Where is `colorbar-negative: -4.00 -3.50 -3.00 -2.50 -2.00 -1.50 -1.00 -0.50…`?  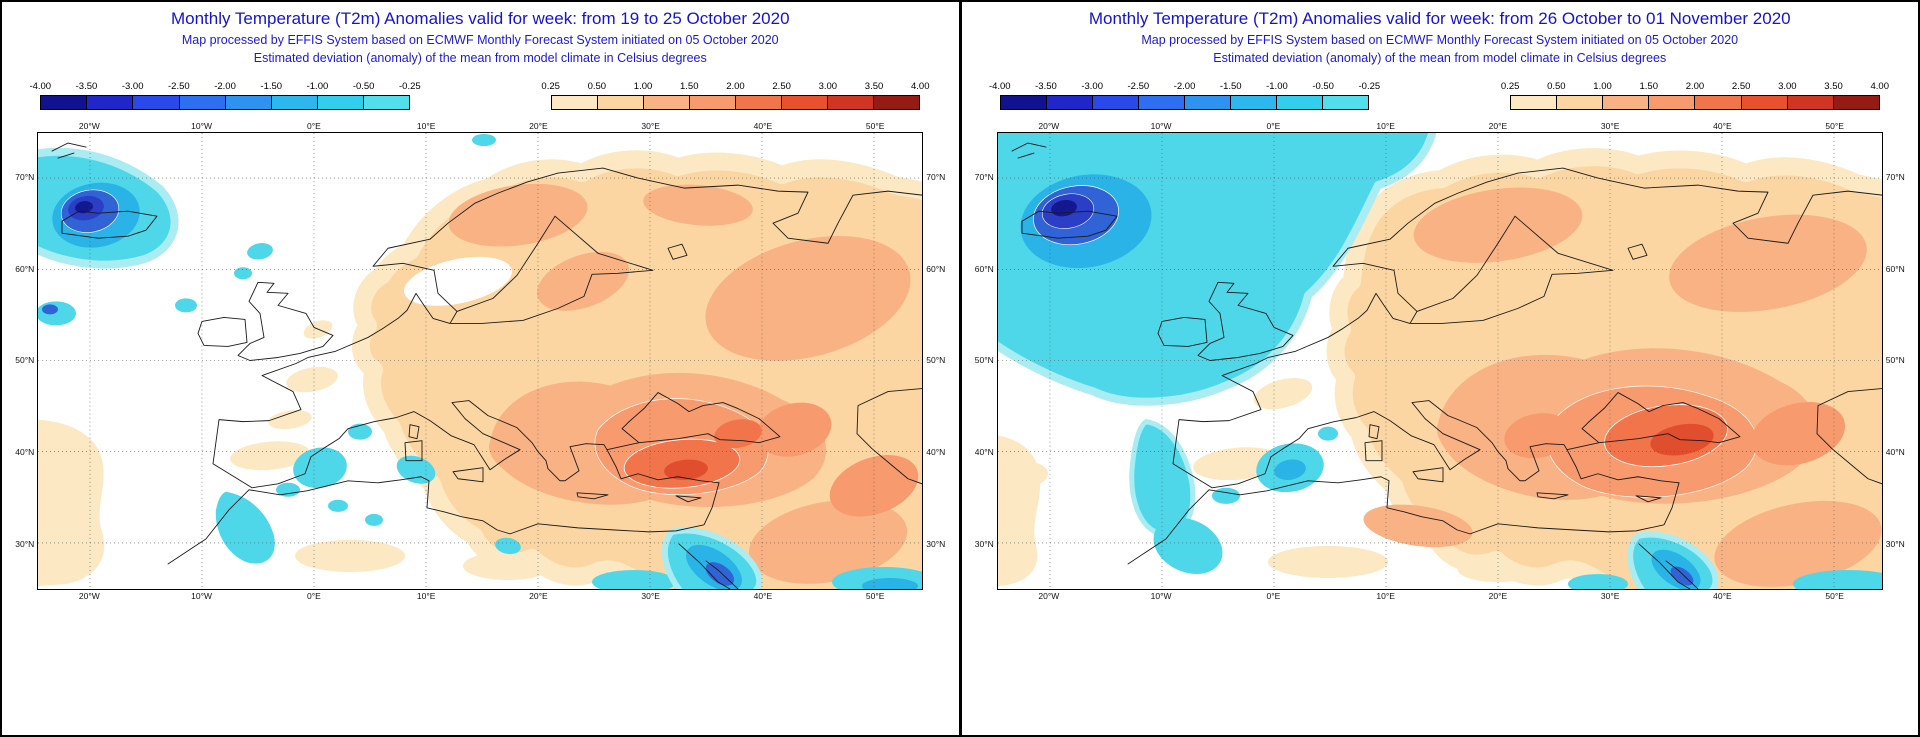
colorbar-negative: -4.00 -3.50 -3.00 -2.50 -2.00 -1.50 -1.00 -0.50… is located at coordinates (225, 95).